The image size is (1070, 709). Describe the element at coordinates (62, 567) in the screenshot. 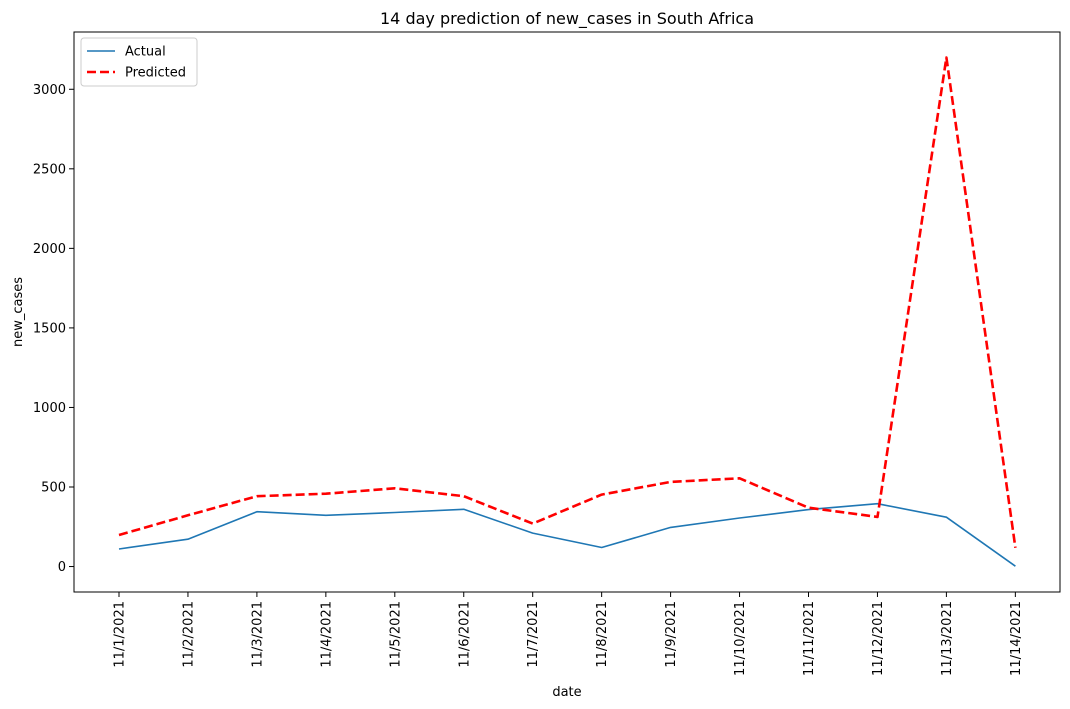

I see `y-tick-label: 0` at that location.